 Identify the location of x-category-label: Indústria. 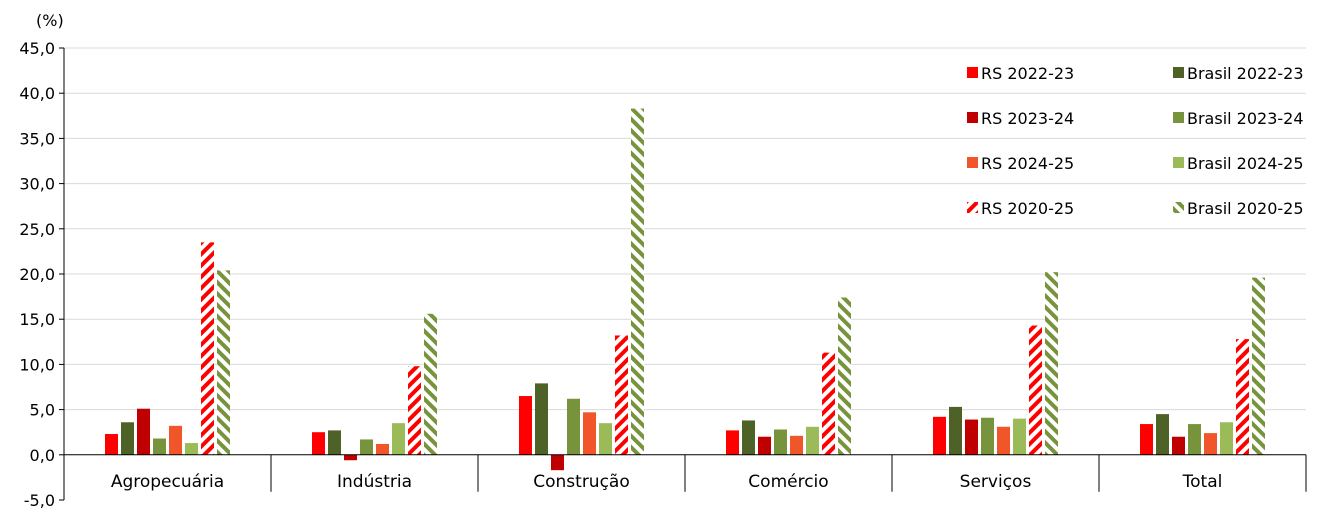
(374, 482).